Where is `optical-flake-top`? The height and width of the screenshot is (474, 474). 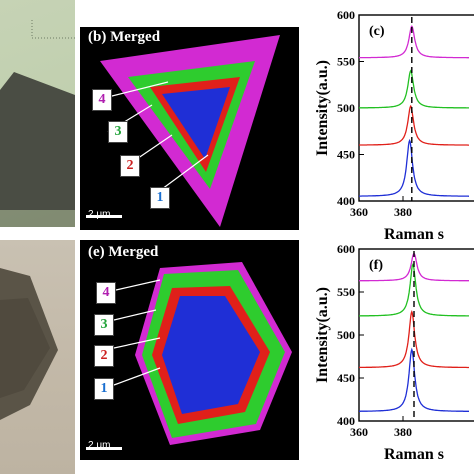 optical-flake-top is located at coordinates (37, 123).